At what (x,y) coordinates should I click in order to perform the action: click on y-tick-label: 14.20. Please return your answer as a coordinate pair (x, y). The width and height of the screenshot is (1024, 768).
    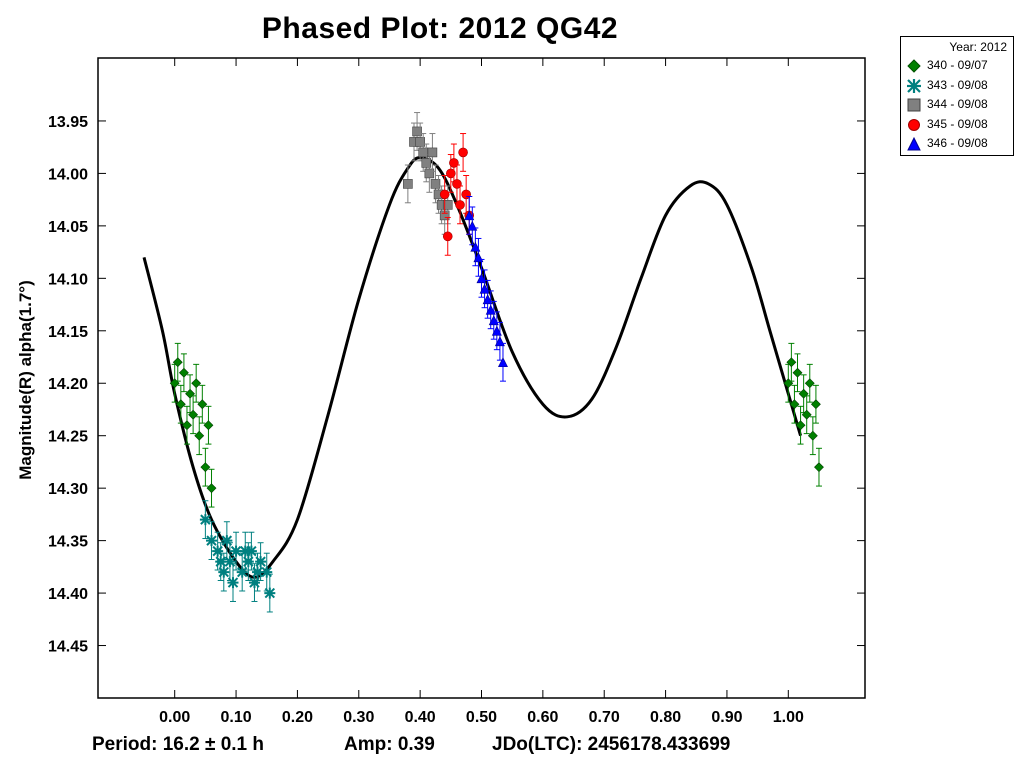
    Looking at the image, I should click on (68, 384).